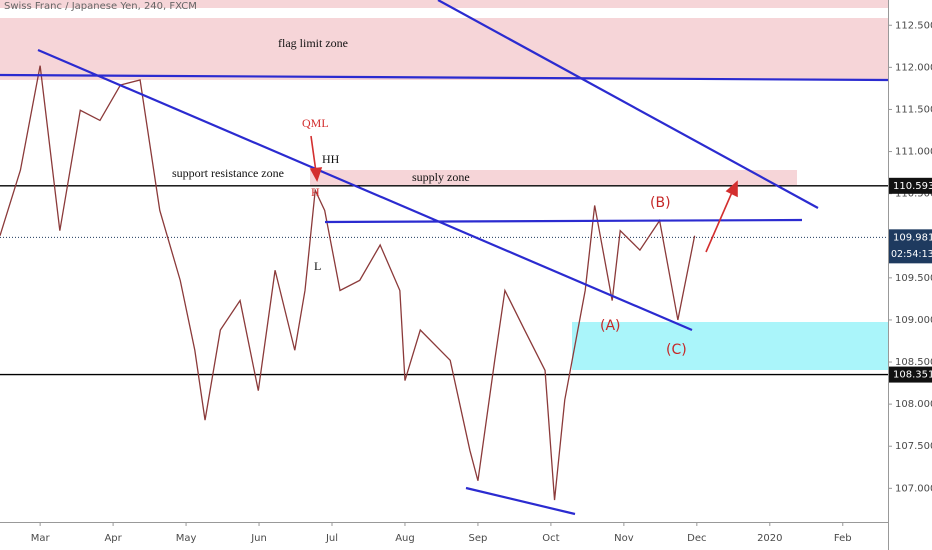  Describe the element at coordinates (769, 538) in the screenshot. I see `x-tick-label: 2020` at that location.